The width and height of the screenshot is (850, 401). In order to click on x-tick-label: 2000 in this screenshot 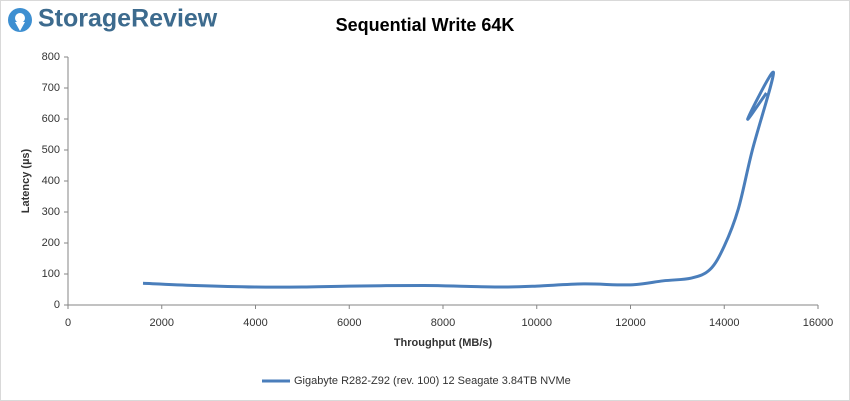, I will do `click(162, 323)`.